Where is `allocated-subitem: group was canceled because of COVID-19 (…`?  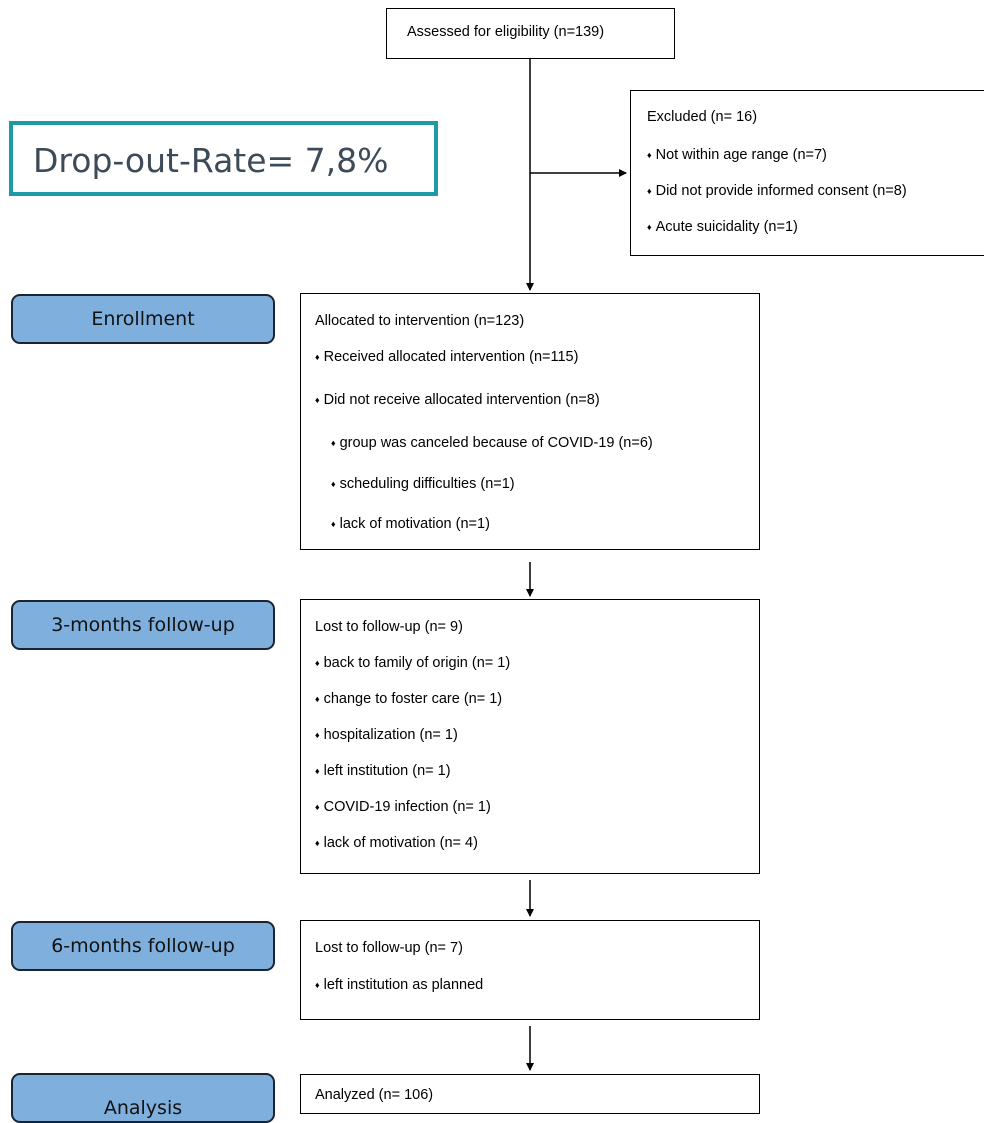
allocated-subitem: group was canceled because of COVID-19 (… is located at coordinates (492, 443).